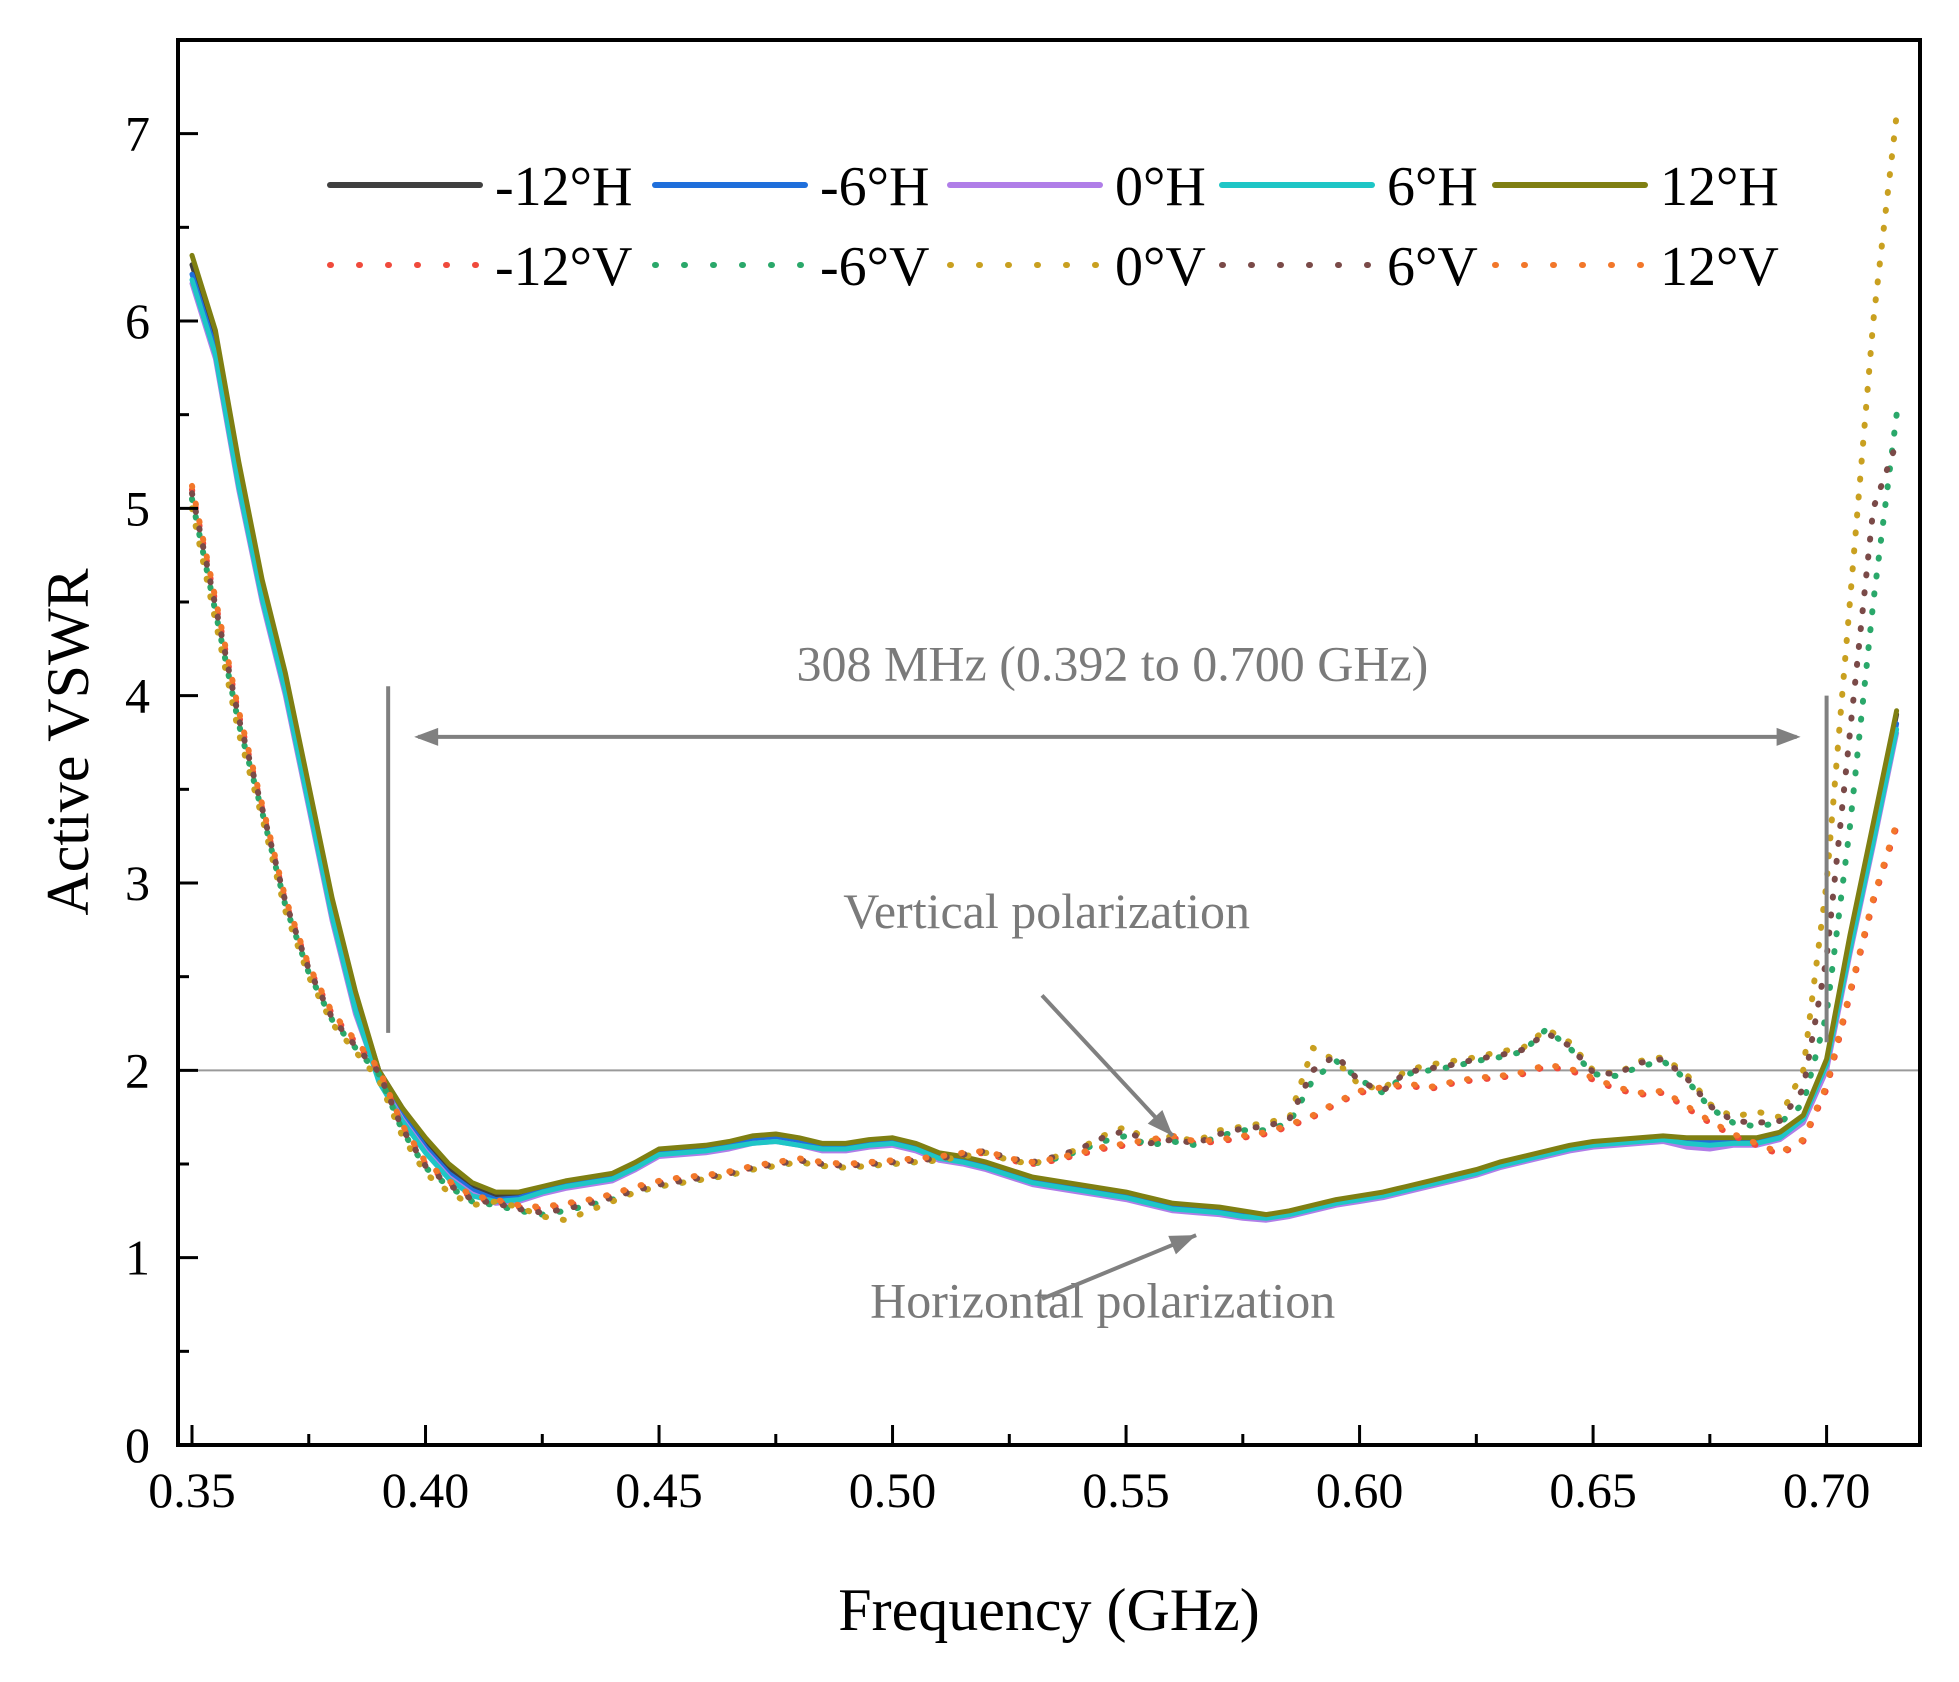  What do you see at coordinates (1053, 227) in the screenshot?
I see `legend: -12°H -6°H 0°H 6°H 12°H -12°V -6°V 0°V 6°V 12°V` at bounding box center [1053, 227].